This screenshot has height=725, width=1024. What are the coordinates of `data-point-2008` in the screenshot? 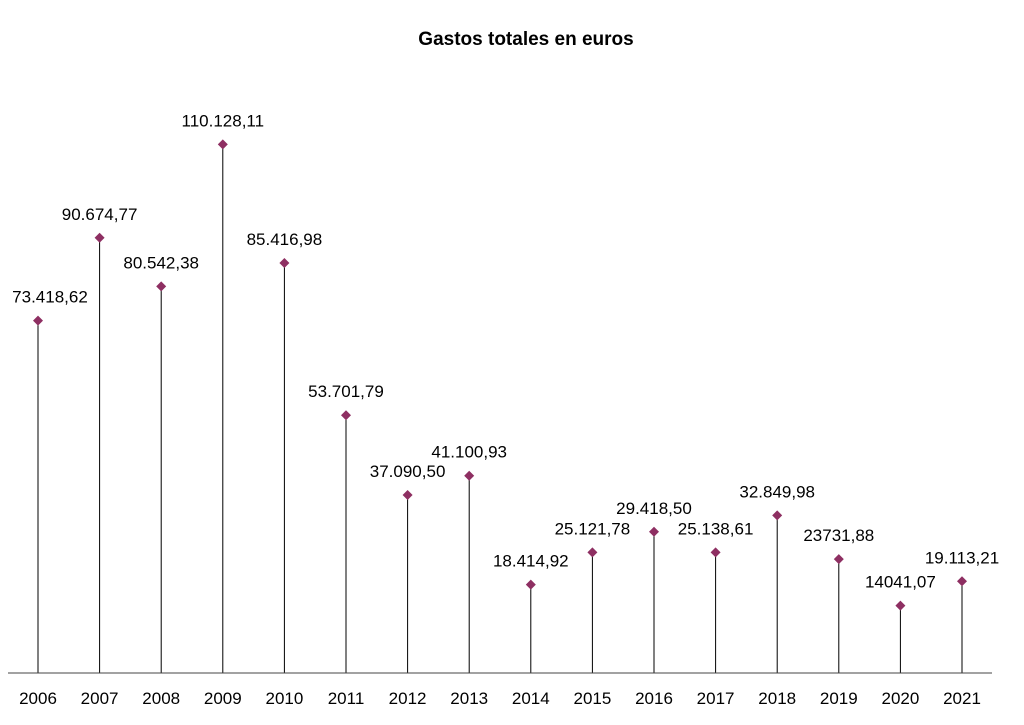 It's located at (161, 286).